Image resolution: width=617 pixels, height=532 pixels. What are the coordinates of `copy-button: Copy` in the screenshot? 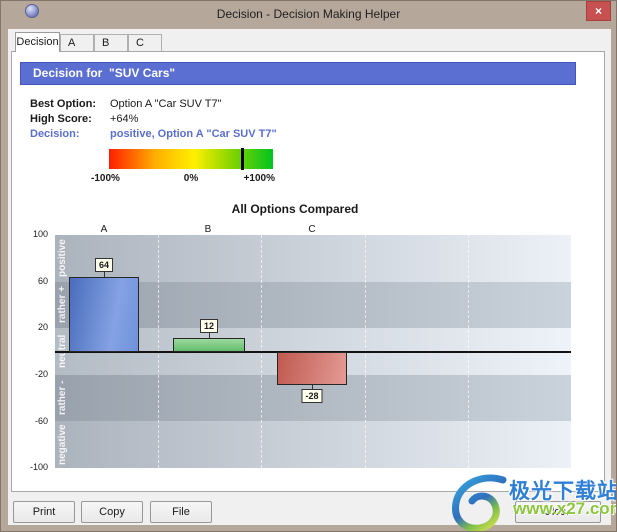 It's located at (112, 512).